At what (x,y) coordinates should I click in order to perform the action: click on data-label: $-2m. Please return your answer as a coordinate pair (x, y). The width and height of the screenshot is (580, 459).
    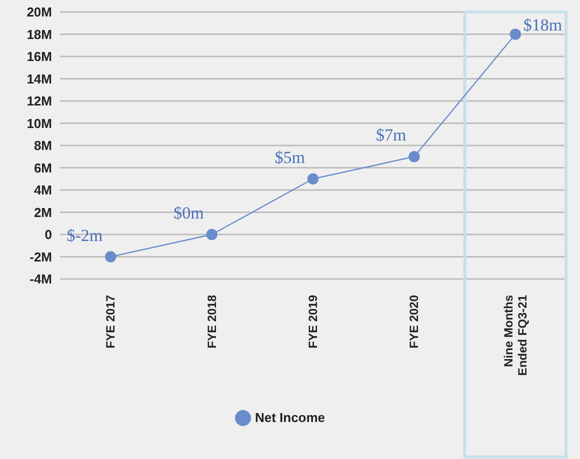
    Looking at the image, I should click on (84, 235).